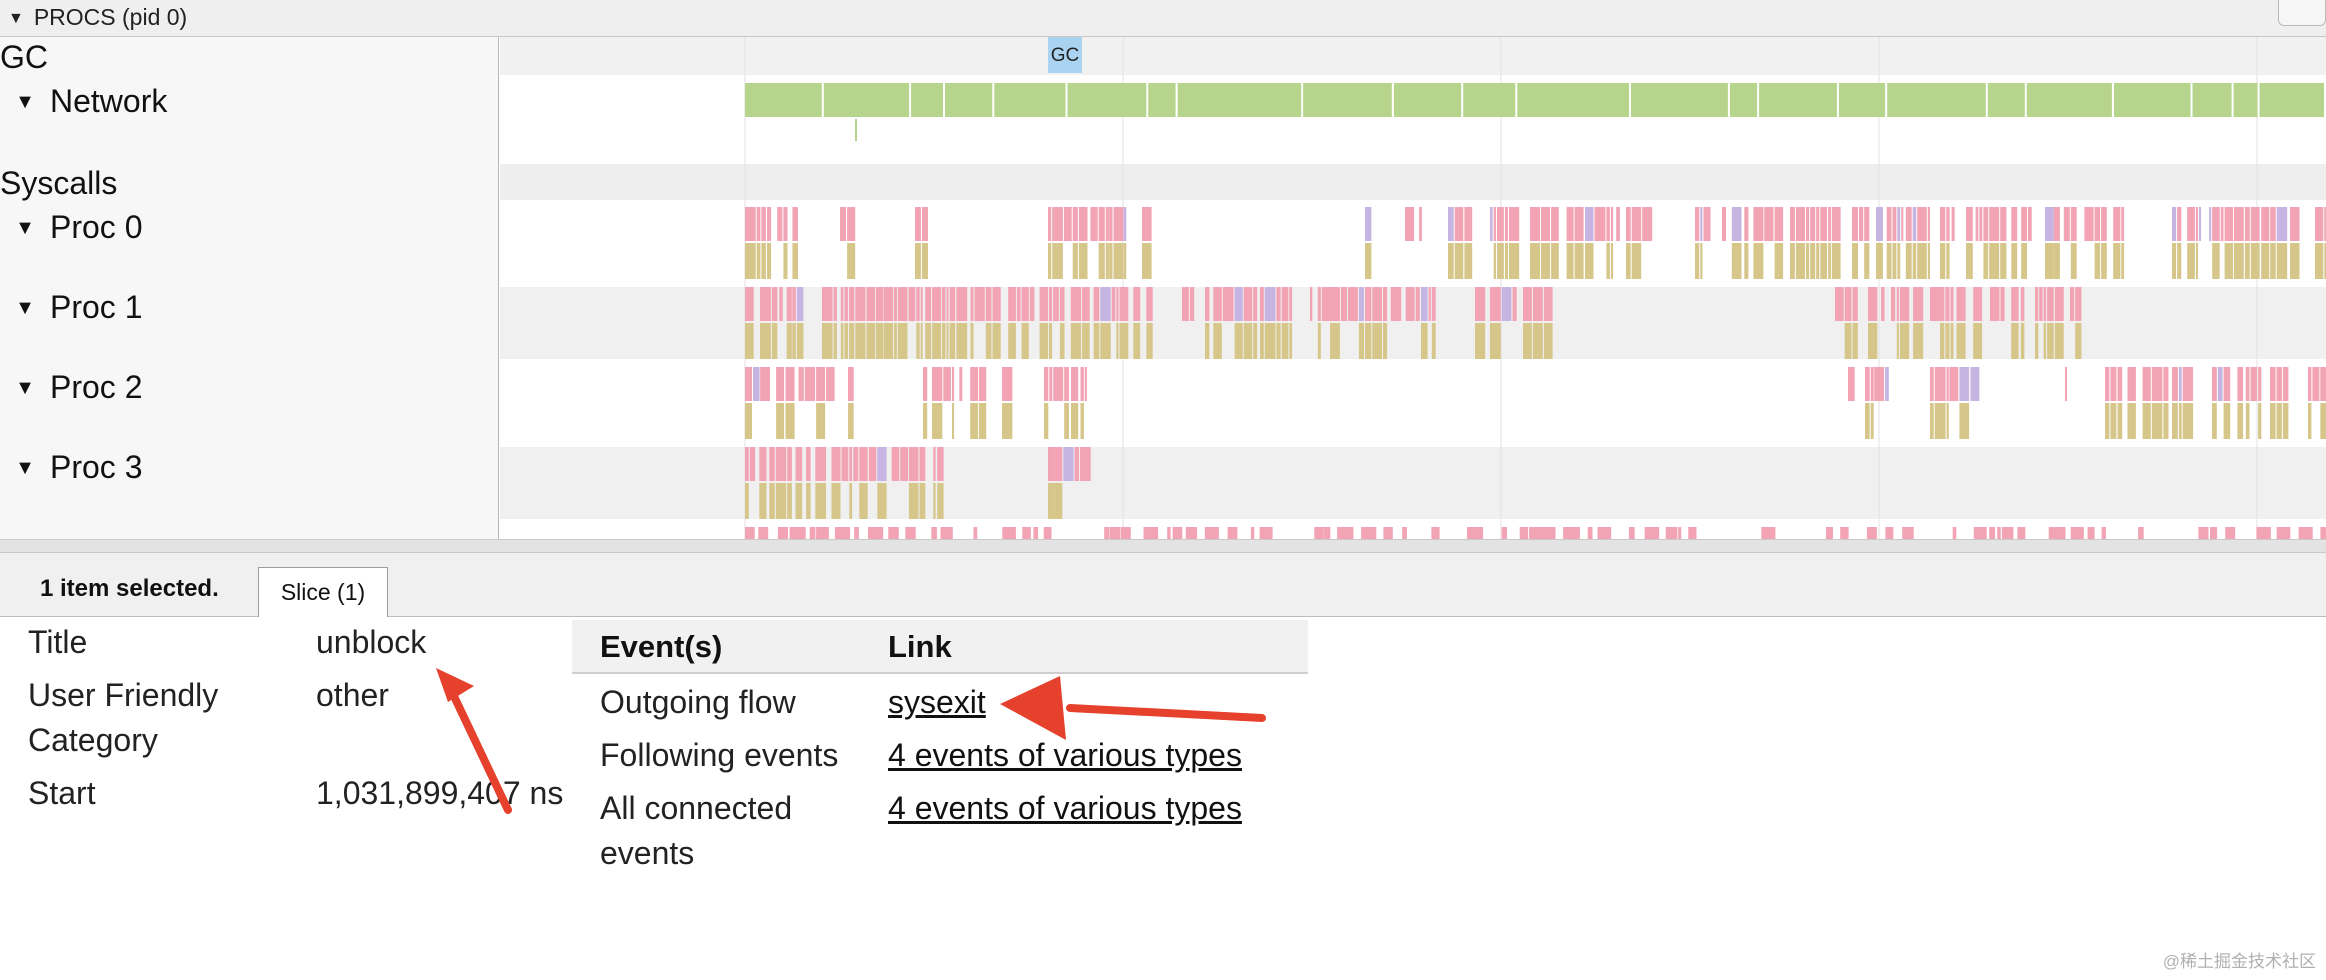  I want to click on track-label-proc-2: ▼ Proc 2, so click(71, 387).